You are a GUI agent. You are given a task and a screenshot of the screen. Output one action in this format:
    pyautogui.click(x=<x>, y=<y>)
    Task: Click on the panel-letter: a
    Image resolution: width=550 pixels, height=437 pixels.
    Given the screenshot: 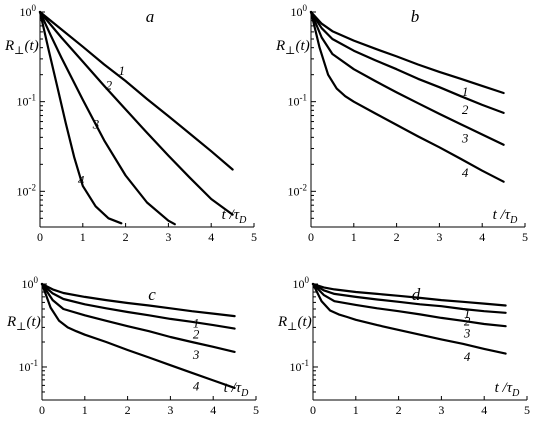 What is the action you would take?
    pyautogui.click(x=150, y=16)
    